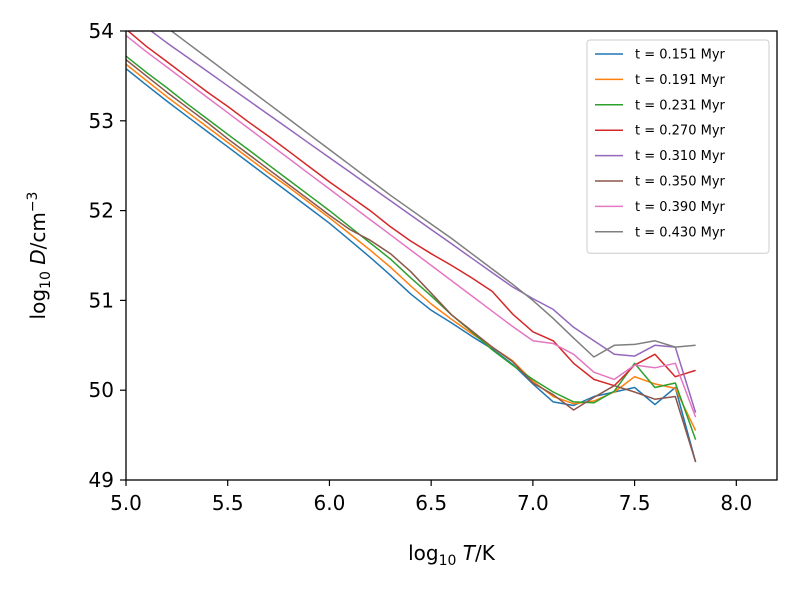  I want to click on y-tick-label: 52, so click(101, 211).